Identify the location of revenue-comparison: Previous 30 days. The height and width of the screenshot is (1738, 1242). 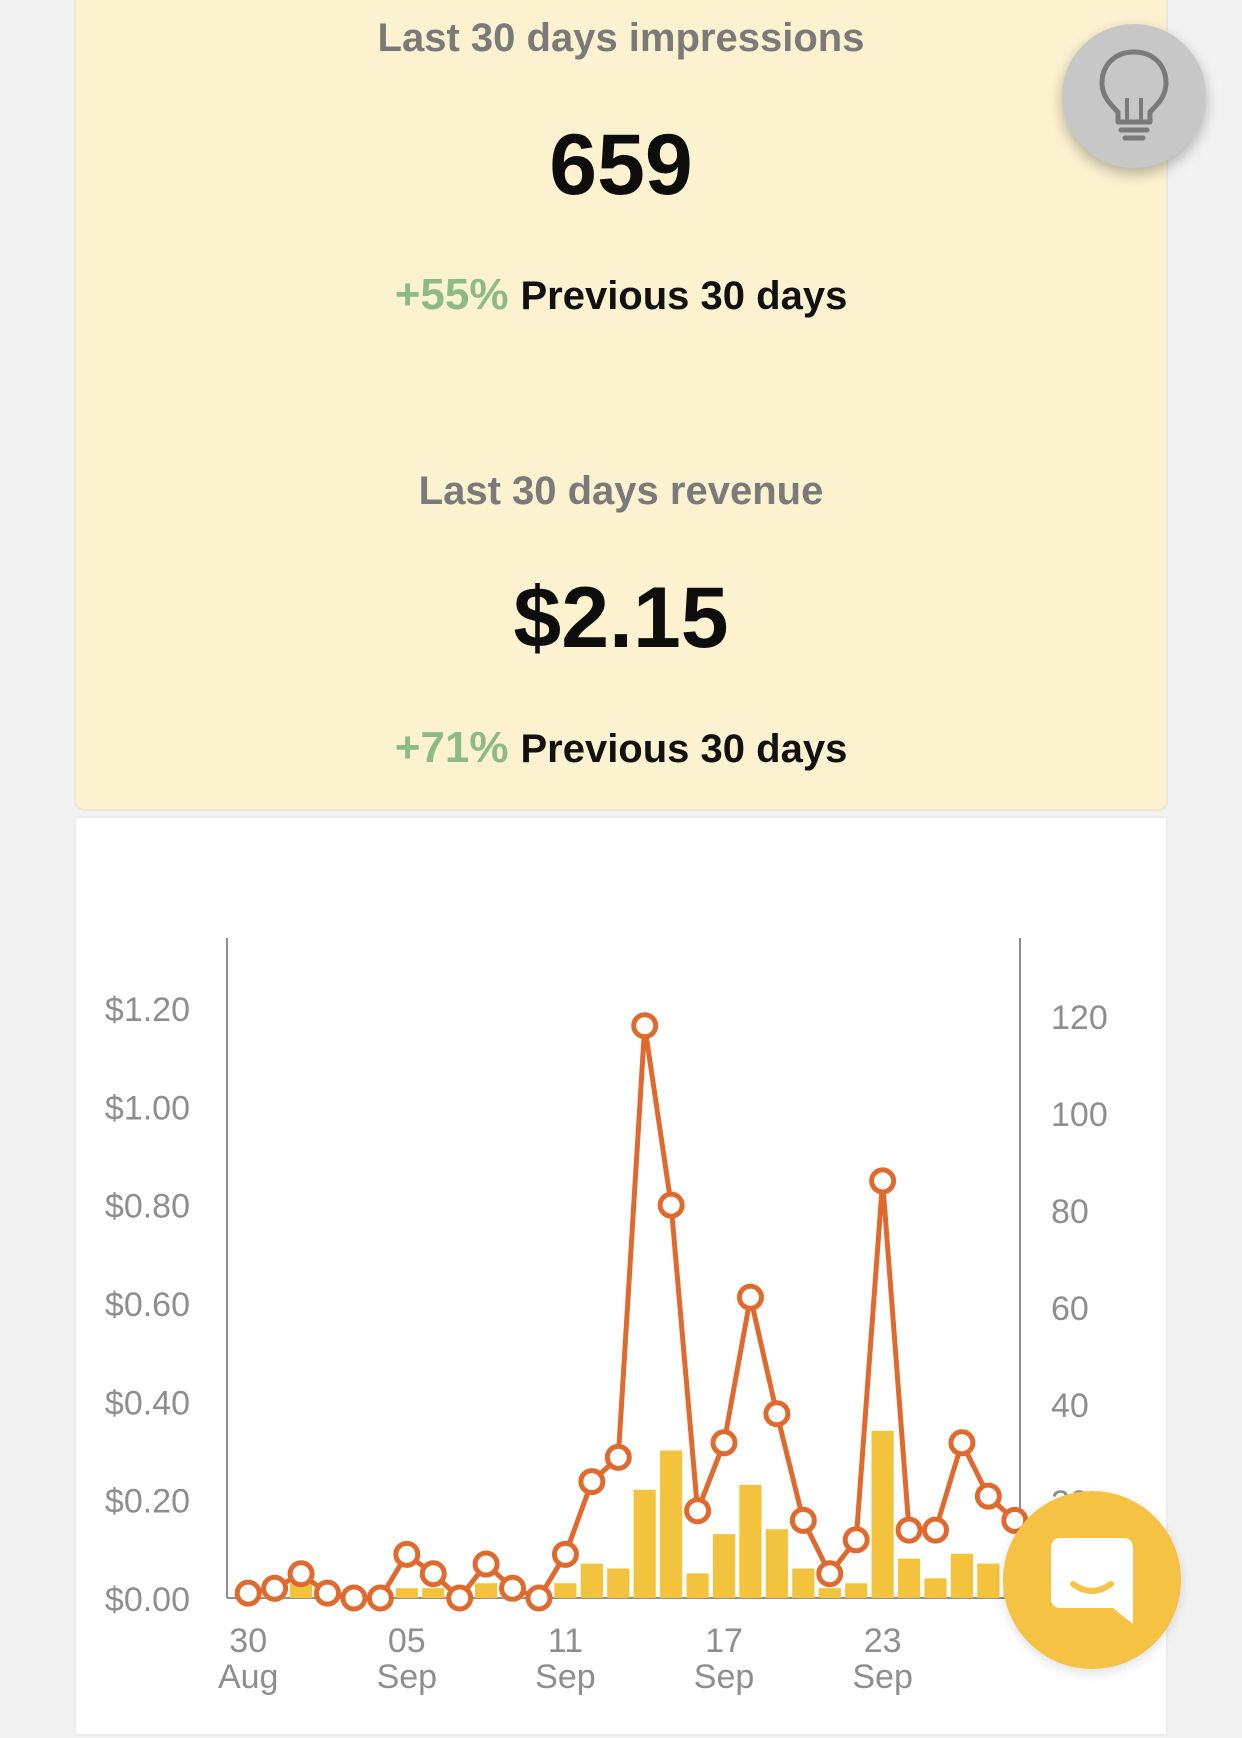
(684, 749).